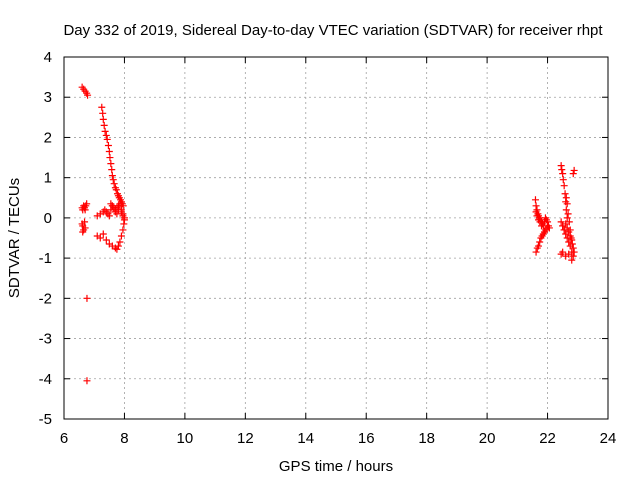 Image resolution: width=640 pixels, height=480 pixels. I want to click on x-tick-label: 16, so click(366, 438).